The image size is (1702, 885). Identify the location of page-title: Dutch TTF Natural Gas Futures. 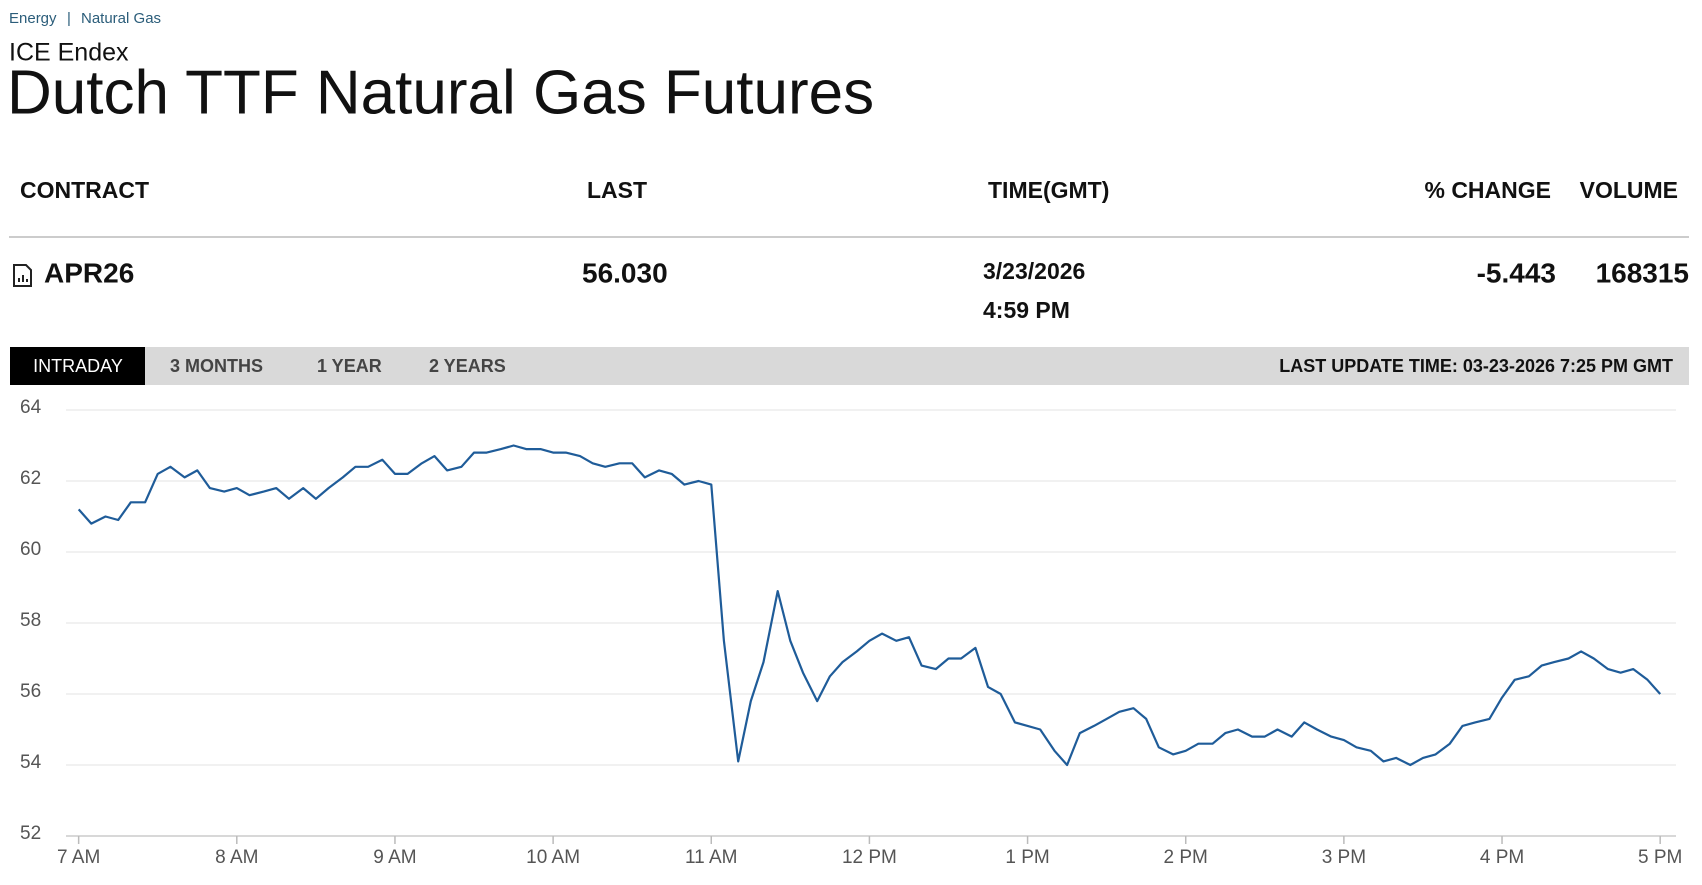
(440, 92).